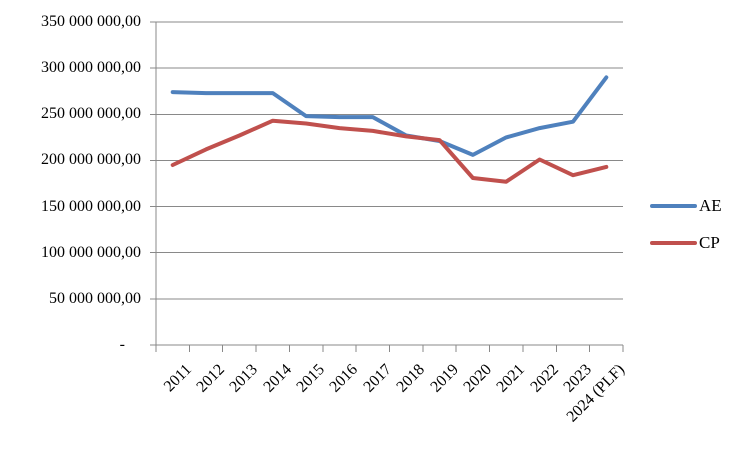 The image size is (750, 466). Describe the element at coordinates (389, 116) in the screenshot. I see `series-line-ae` at that location.